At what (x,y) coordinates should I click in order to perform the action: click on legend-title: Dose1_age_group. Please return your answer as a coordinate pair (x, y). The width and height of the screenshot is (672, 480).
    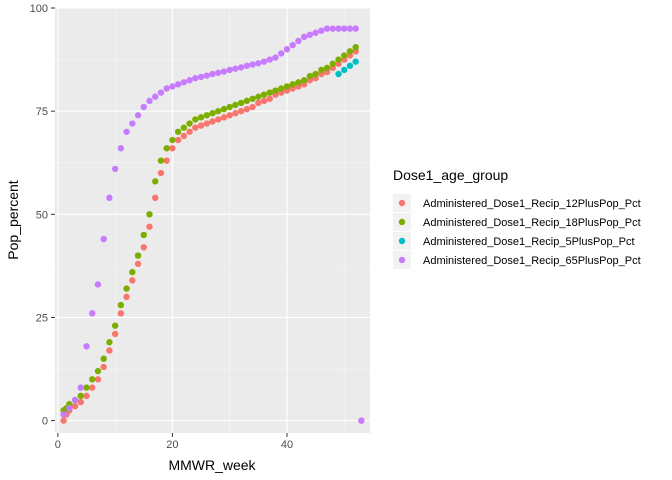
    Looking at the image, I should click on (450, 175).